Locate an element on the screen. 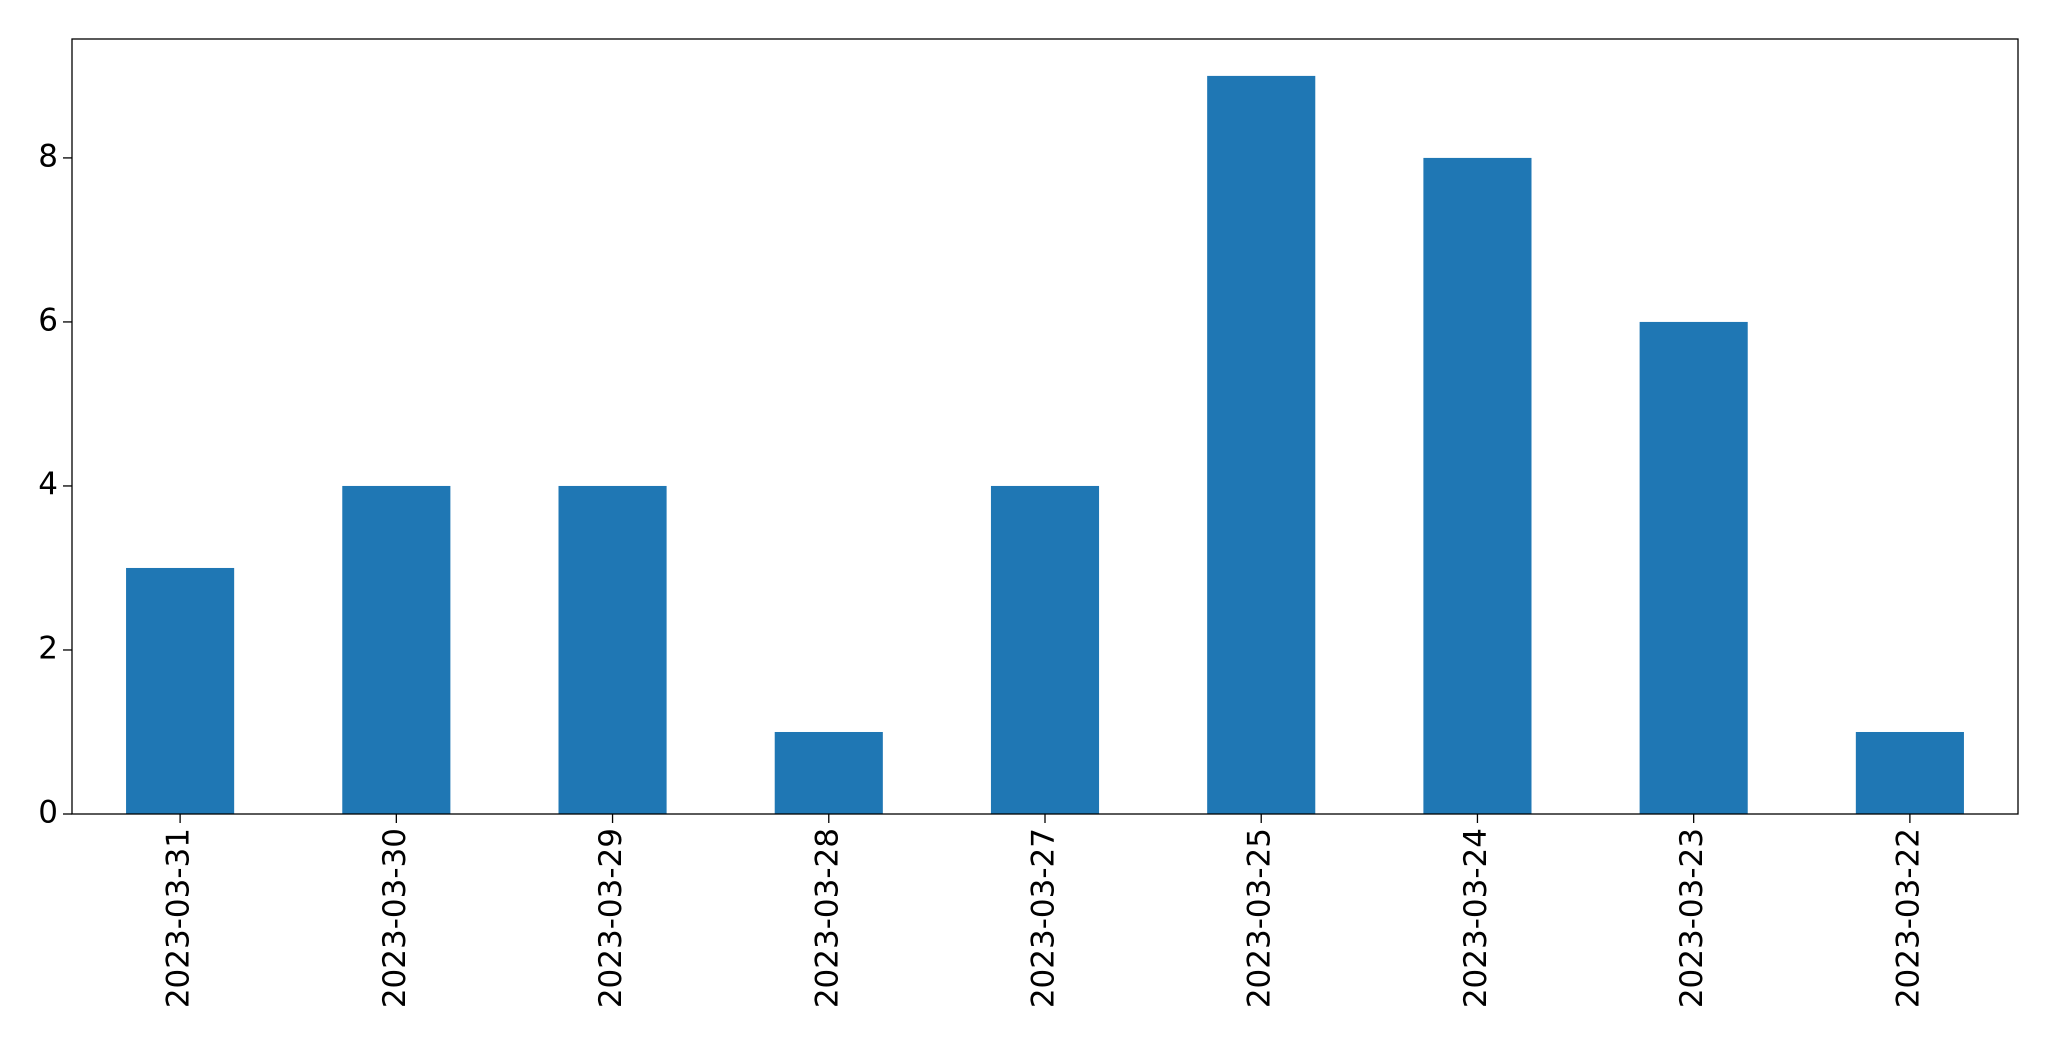 The width and height of the screenshot is (2049, 1061). x-tick-label: 2023-03-28 is located at coordinates (827, 918).